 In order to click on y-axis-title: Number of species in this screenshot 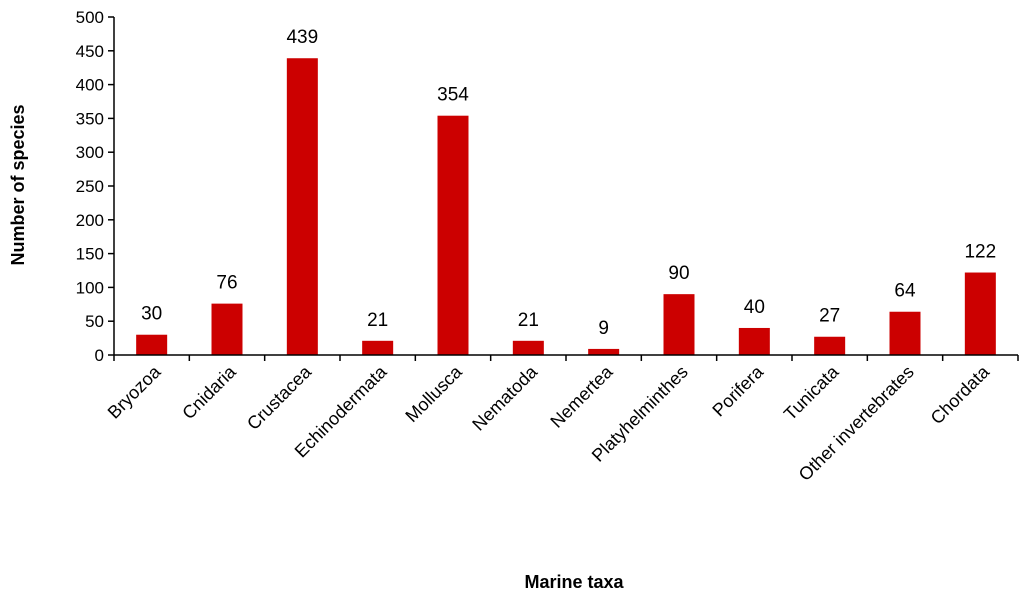, I will do `click(18, 184)`.